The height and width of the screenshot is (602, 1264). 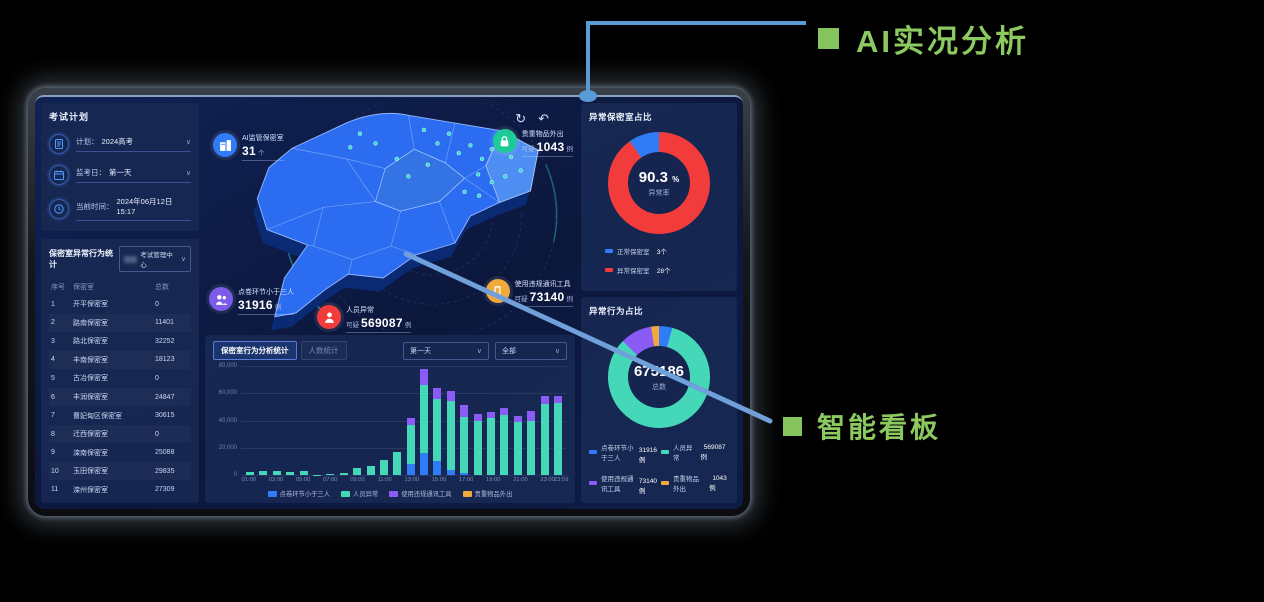 I want to click on bar-15:00, so click(x=437, y=420).